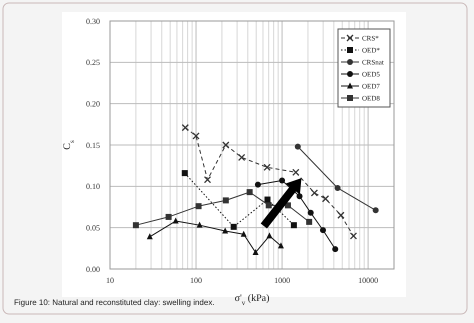 The width and height of the screenshot is (474, 323). Describe the element at coordinates (93, 103) in the screenshot. I see `y-tick-label: 0.20` at that location.